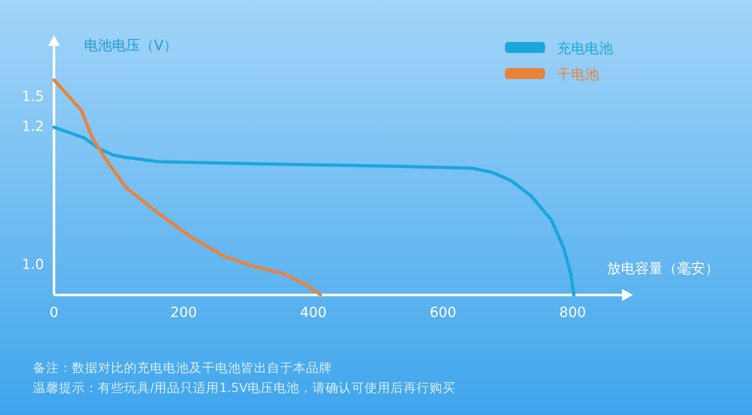  Describe the element at coordinates (443, 313) in the screenshot. I see `x-tick-label: 600` at that location.